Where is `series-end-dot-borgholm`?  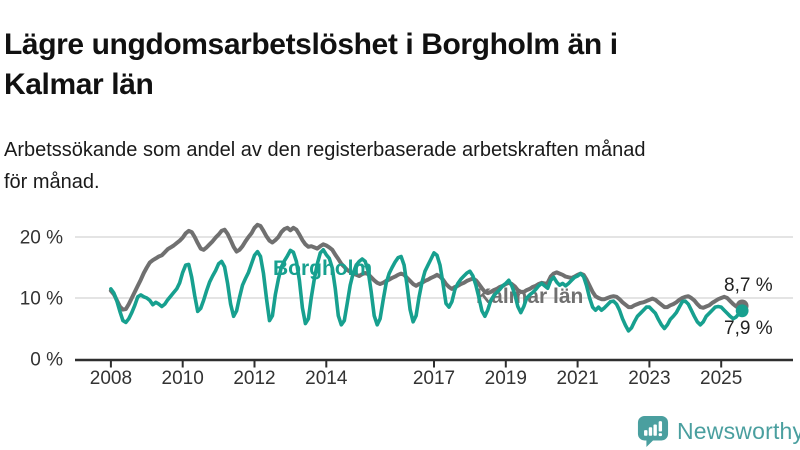 series-end-dot-borgholm is located at coordinates (742, 311).